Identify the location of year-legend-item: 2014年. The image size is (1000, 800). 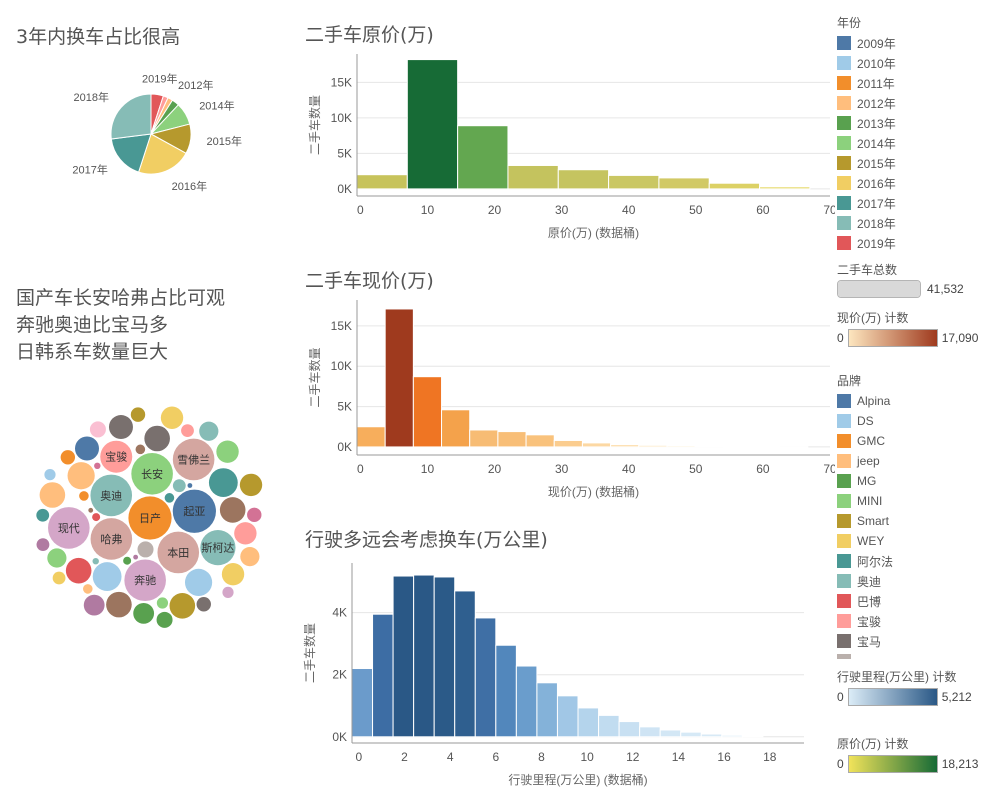
(917, 143).